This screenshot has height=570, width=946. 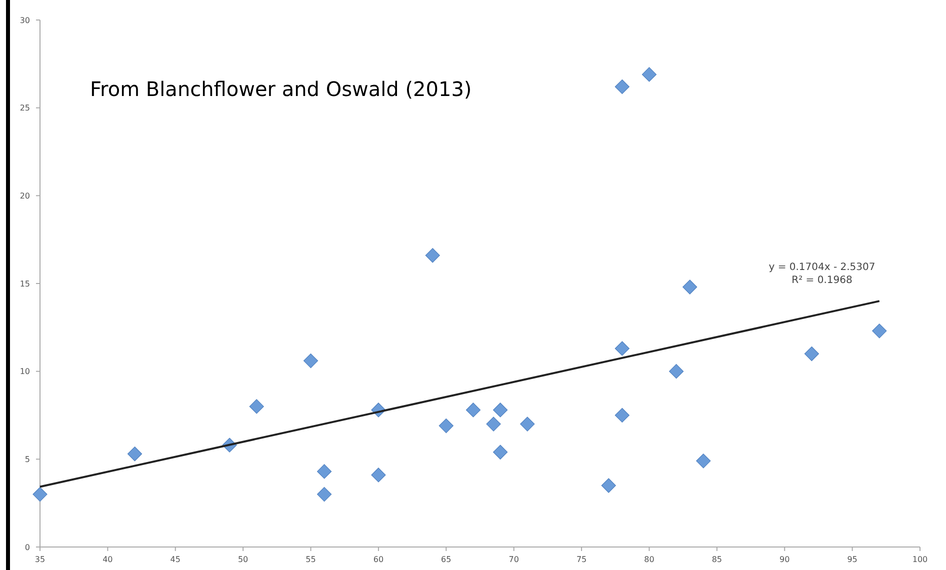 I want to click on x-tick-label: 100, so click(x=920, y=559).